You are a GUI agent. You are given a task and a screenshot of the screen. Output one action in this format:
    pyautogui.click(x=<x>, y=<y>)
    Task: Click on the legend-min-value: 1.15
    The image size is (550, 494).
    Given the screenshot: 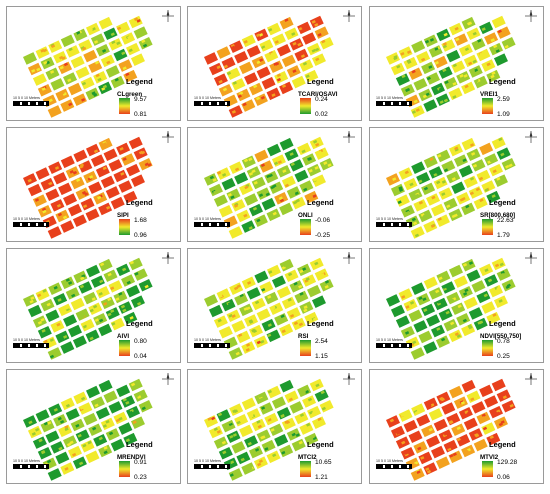 What is the action you would take?
    pyautogui.click(x=321, y=356)
    